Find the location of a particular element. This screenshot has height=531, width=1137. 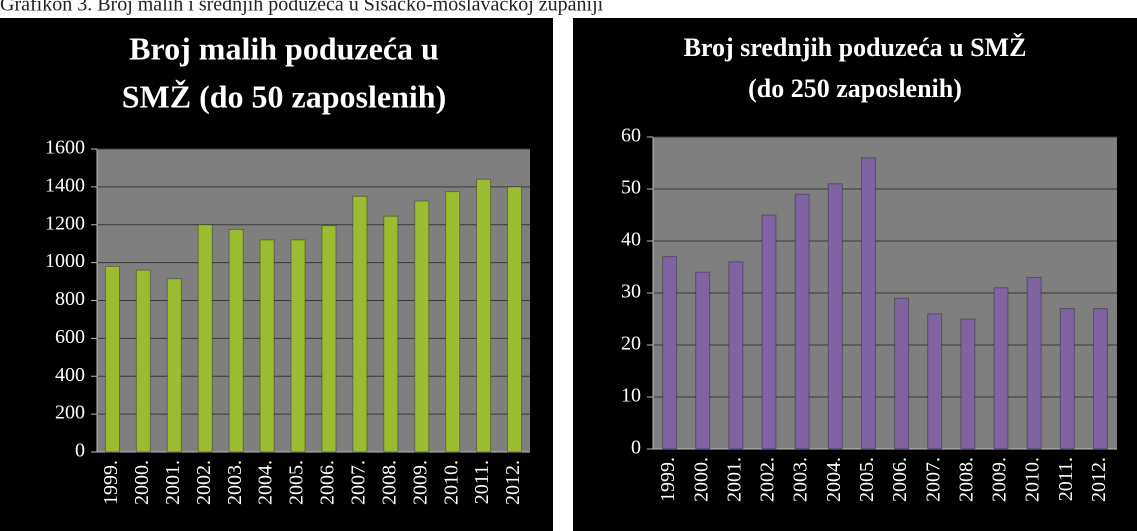

y-tick-label: 1000 is located at coordinates (65, 261).